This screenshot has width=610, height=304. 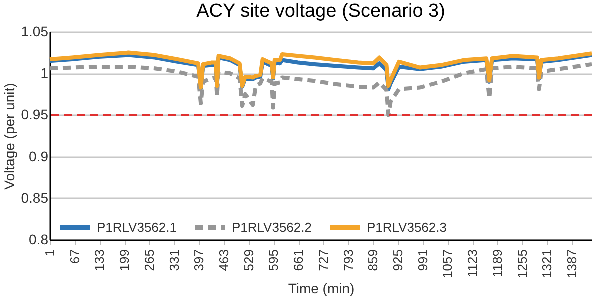 What do you see at coordinates (407, 227) in the screenshot?
I see `legend-label: P1RLV3562.3` at bounding box center [407, 227].